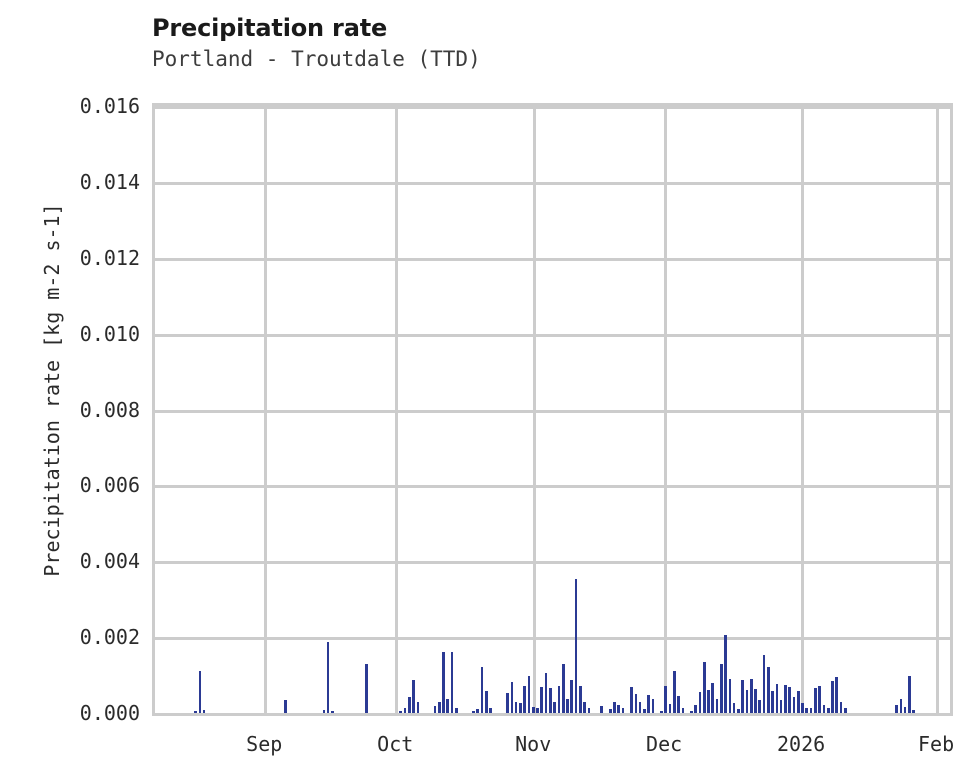  What do you see at coordinates (316, 59) in the screenshot?
I see `chart-subtitle: Portland - Troutdale (TTD)` at bounding box center [316, 59].